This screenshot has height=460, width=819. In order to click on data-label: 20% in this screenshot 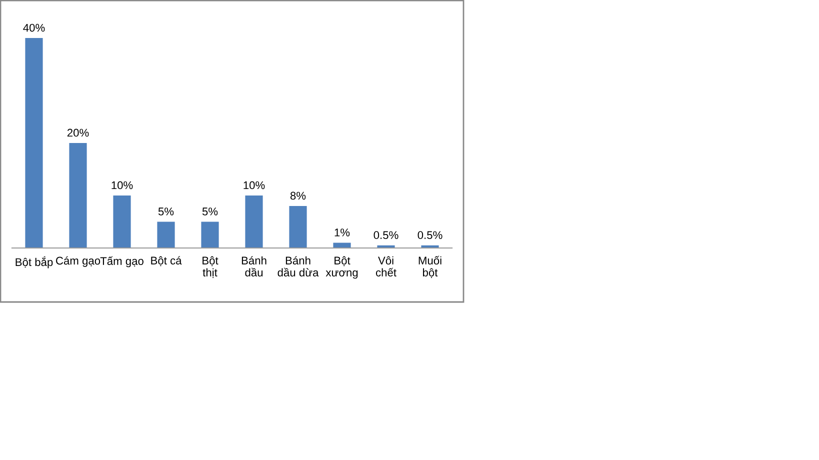, I will do `click(78, 132)`.